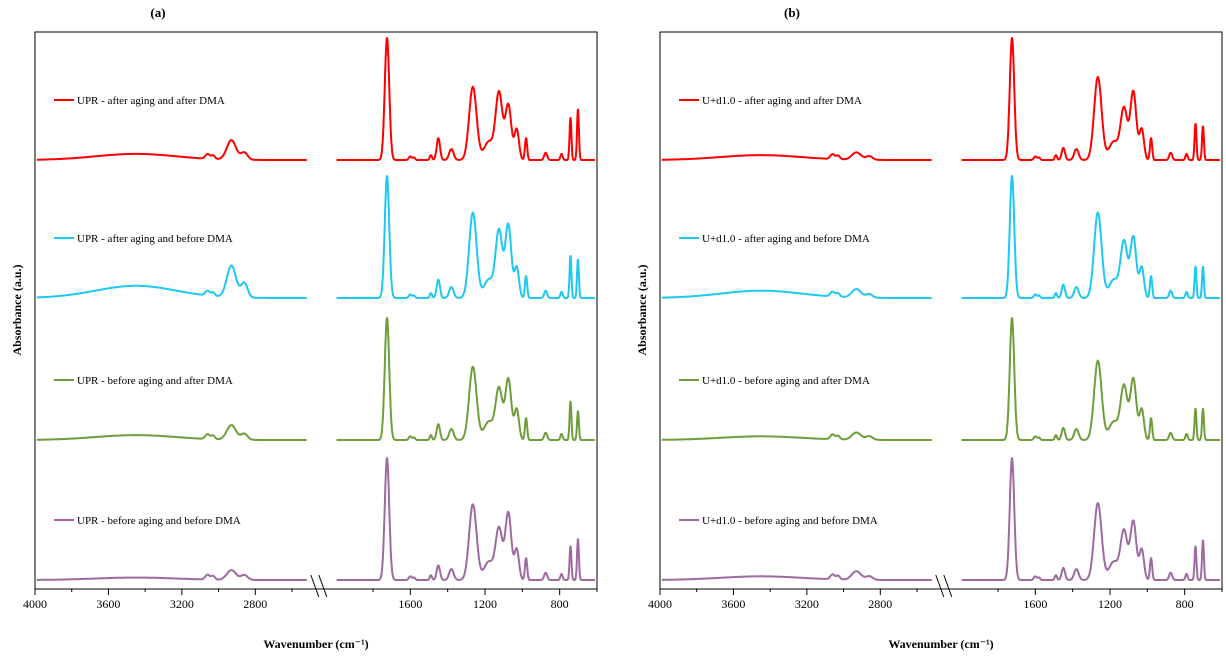  Describe the element at coordinates (940, 644) in the screenshot. I see `panel-b-x-axis-title: Wavenumber (cm⁻¹)` at that location.